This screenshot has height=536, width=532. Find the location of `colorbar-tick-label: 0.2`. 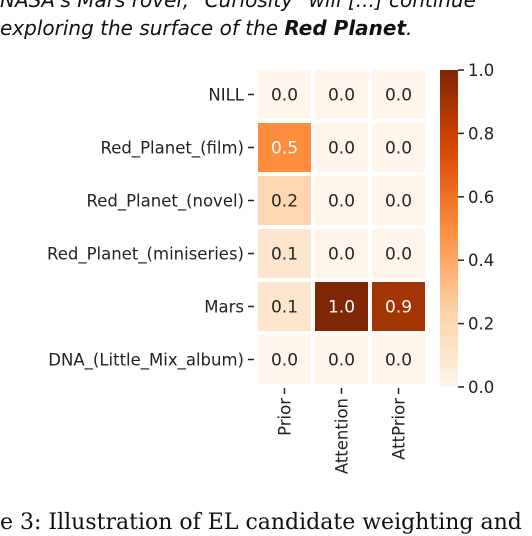

colorbar-tick-label: 0.2 is located at coordinates (481, 324).